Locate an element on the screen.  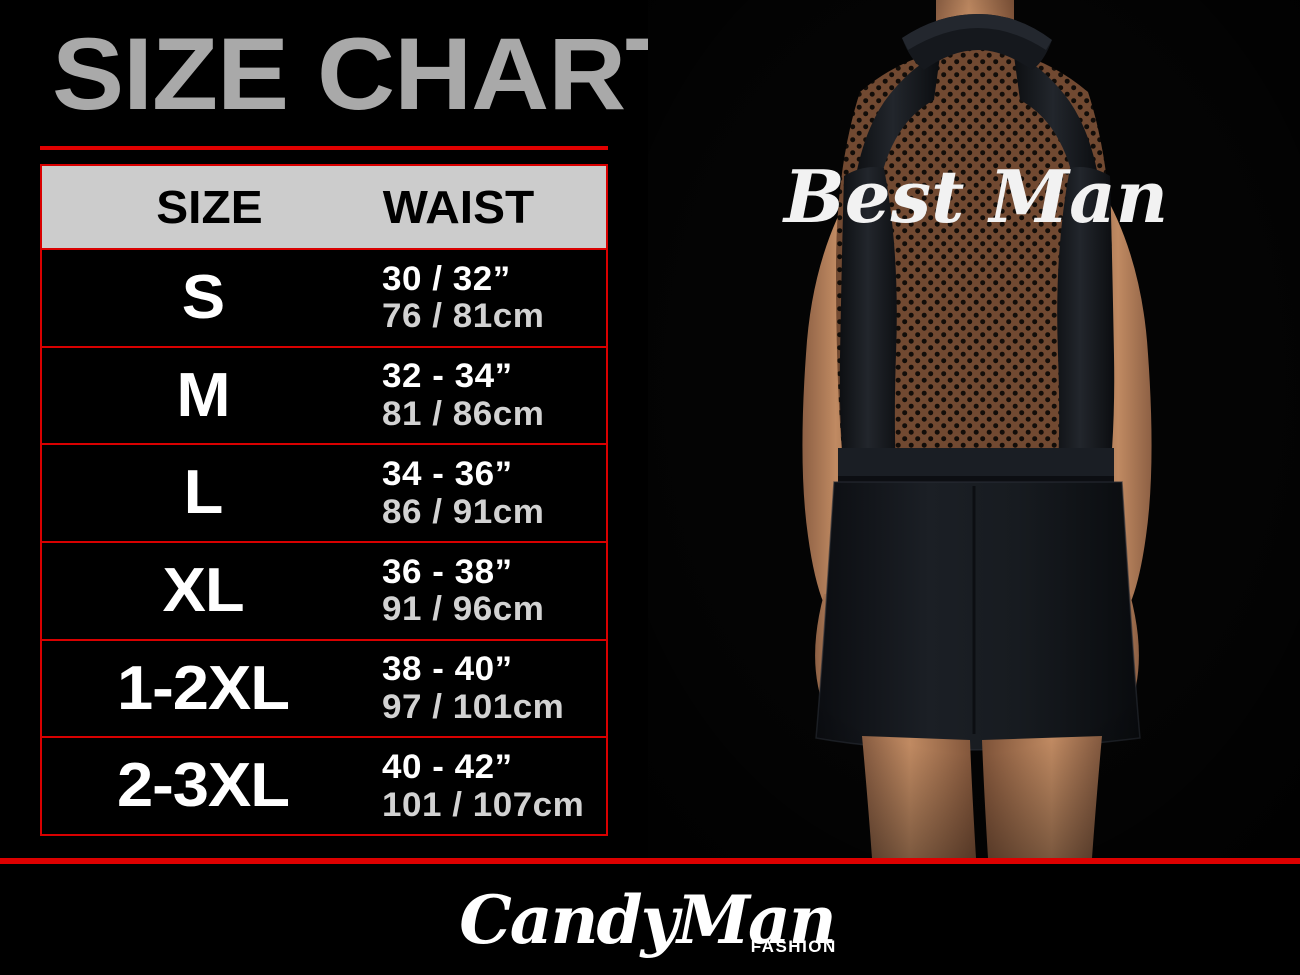
cell-waist: 30 / 32” 76 / 81cm is located at coordinates (485, 297).